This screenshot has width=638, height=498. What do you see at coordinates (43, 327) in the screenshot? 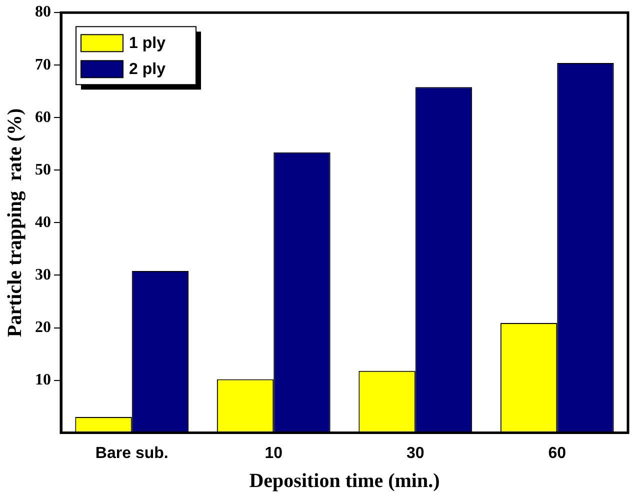
I see `y-tick-label: 20` at bounding box center [43, 327].